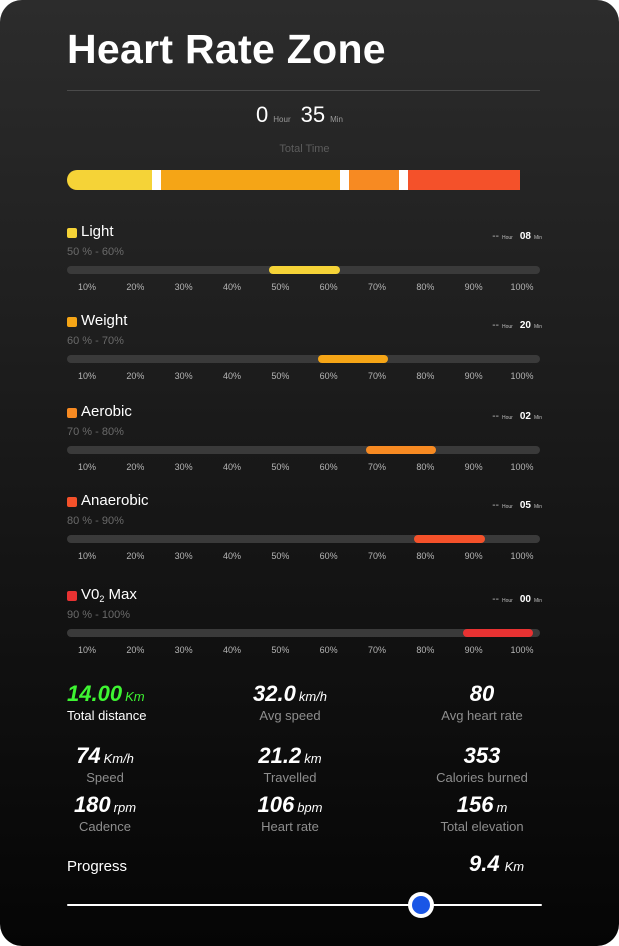 The height and width of the screenshot is (946, 619). I want to click on zone-name: V02 Max, so click(109, 595).